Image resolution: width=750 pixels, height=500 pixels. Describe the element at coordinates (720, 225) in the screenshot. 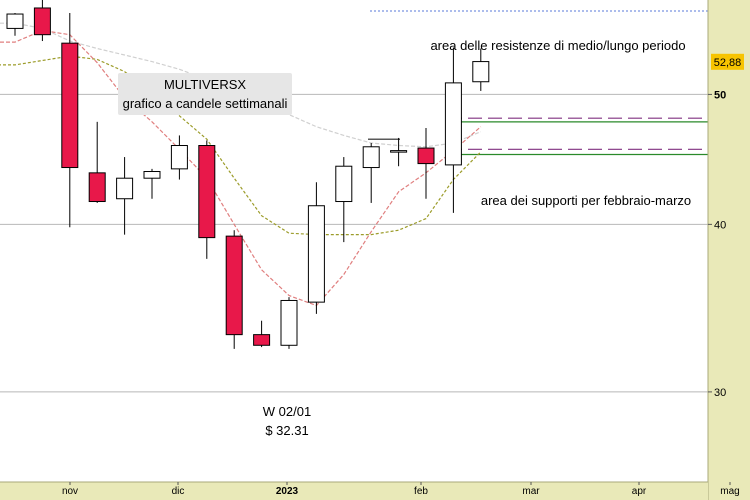

I see `y-tick-label: 40` at that location.